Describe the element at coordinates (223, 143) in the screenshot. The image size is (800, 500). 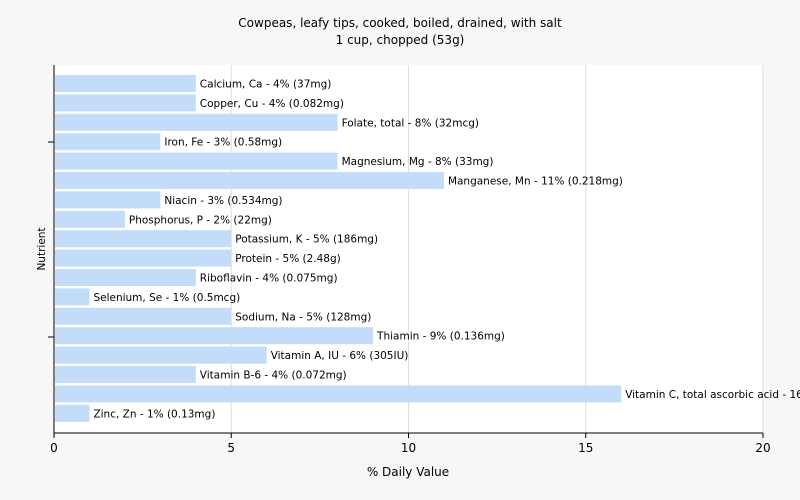
I see `bar-label: Iron, Fe - 3% (0.58mg)` at that location.